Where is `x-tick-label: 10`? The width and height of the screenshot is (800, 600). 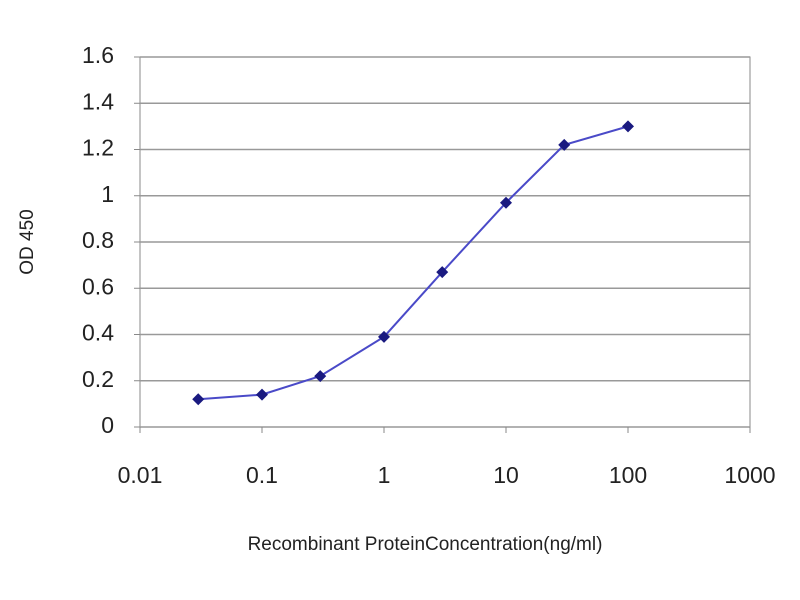
x-tick-label: 10 is located at coordinates (506, 475).